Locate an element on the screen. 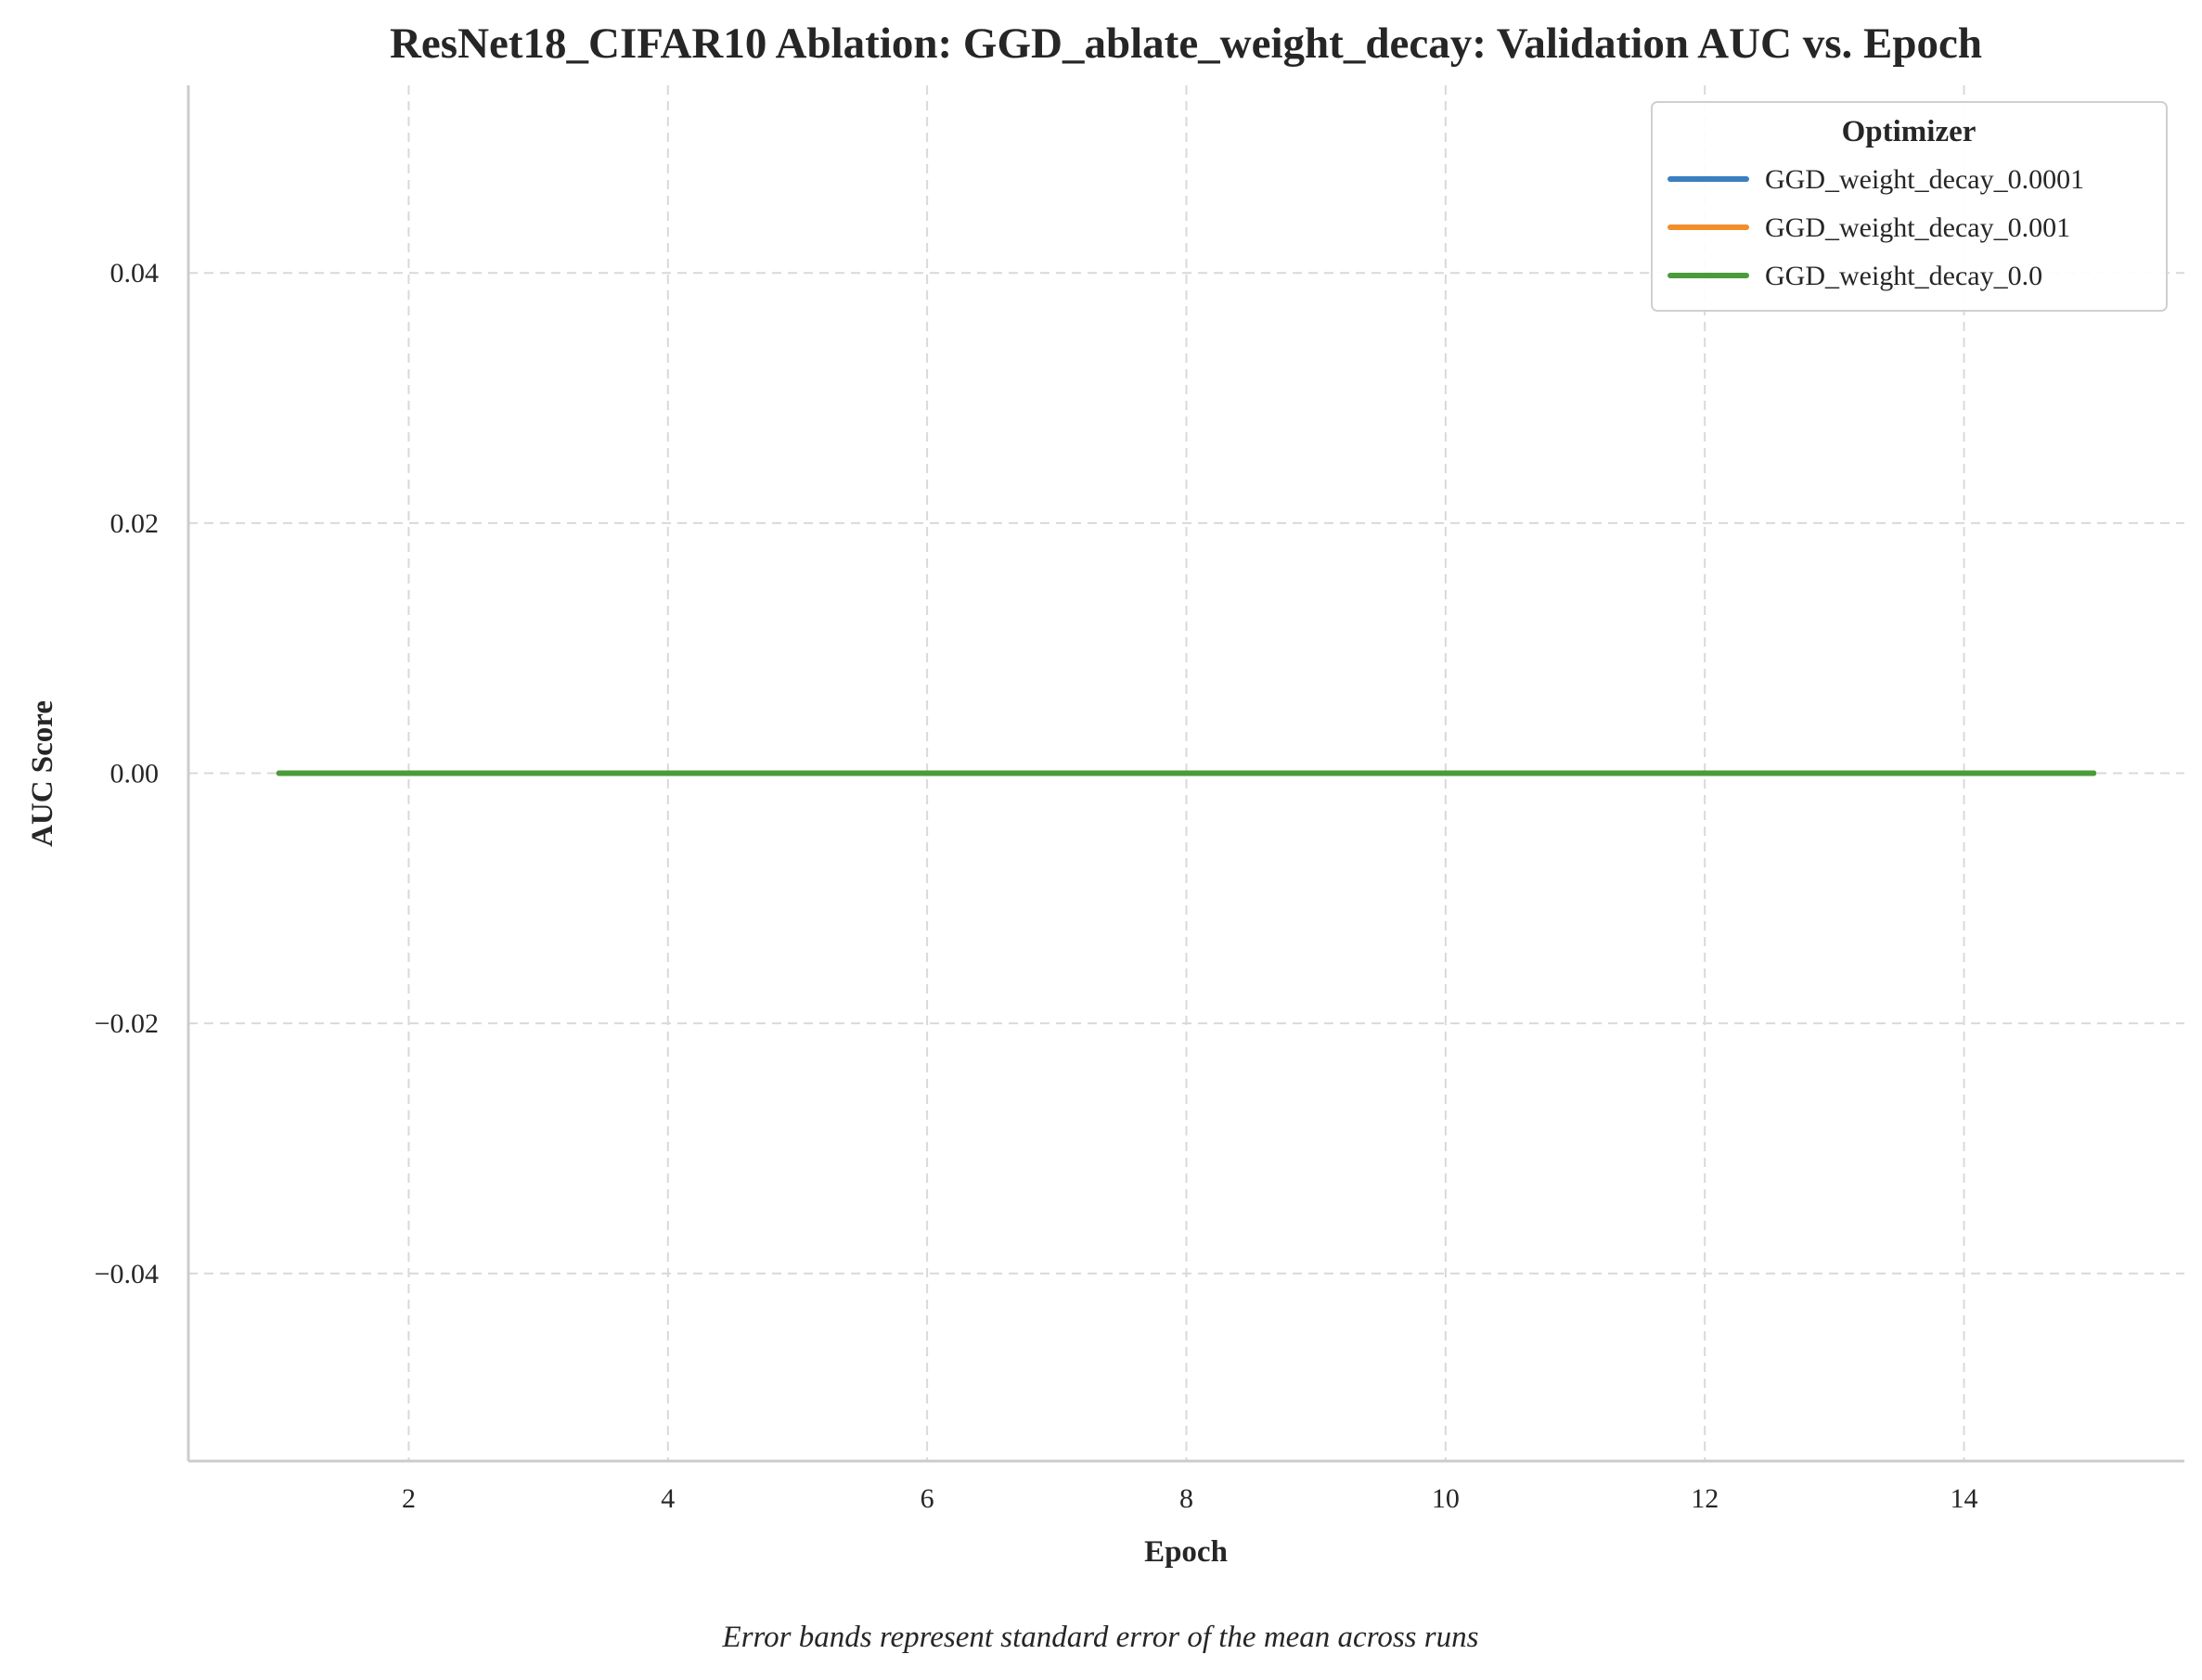 Image resolution: width=2202 pixels, height=1680 pixels. y-tick-label: −0.04 is located at coordinates (127, 1274).